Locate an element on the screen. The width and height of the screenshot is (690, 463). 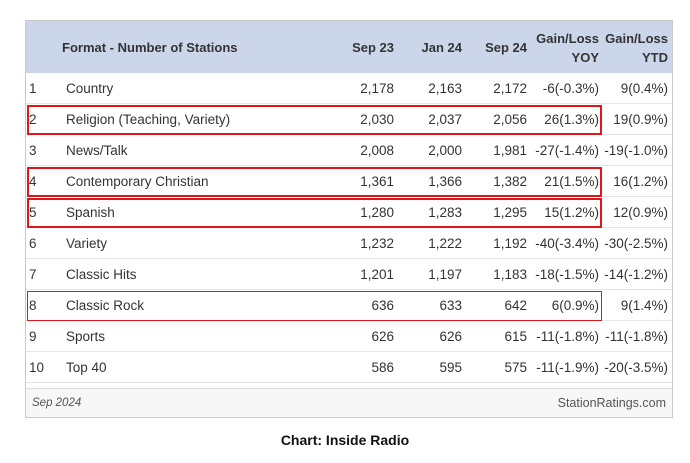
cell-jan24: 2,037 is located at coordinates (445, 119).